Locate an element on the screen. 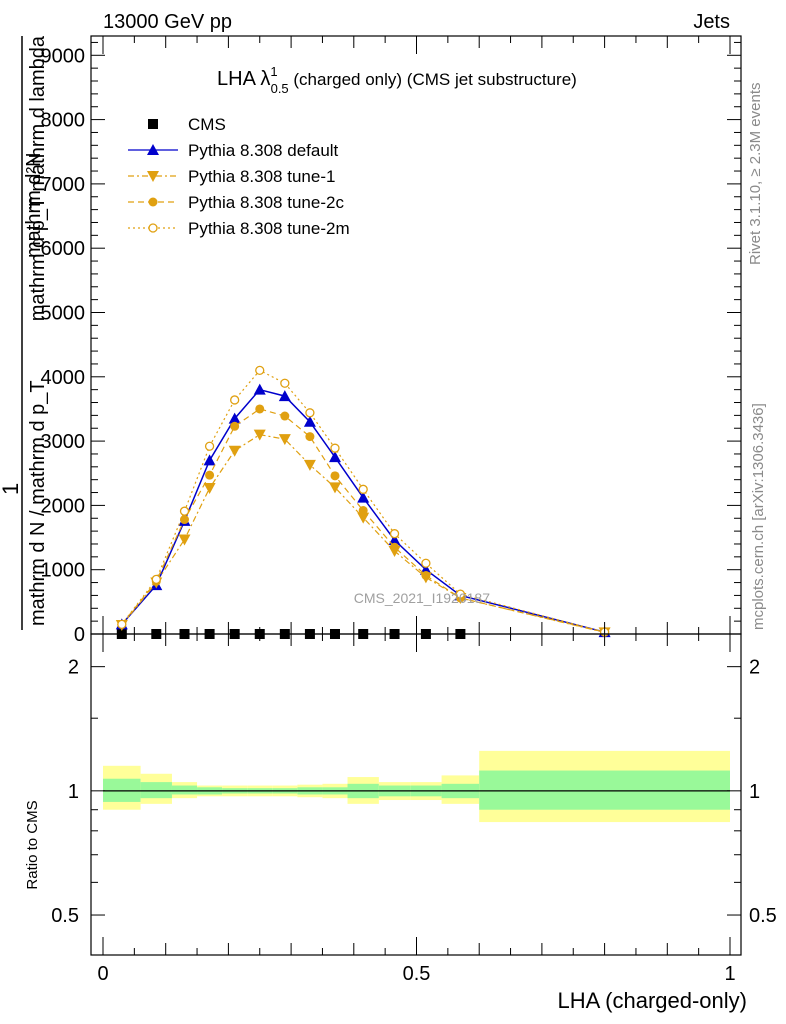 The height and width of the screenshot is (1024, 786). ratio-y-tick-label: 1 is located at coordinates (73, 792).